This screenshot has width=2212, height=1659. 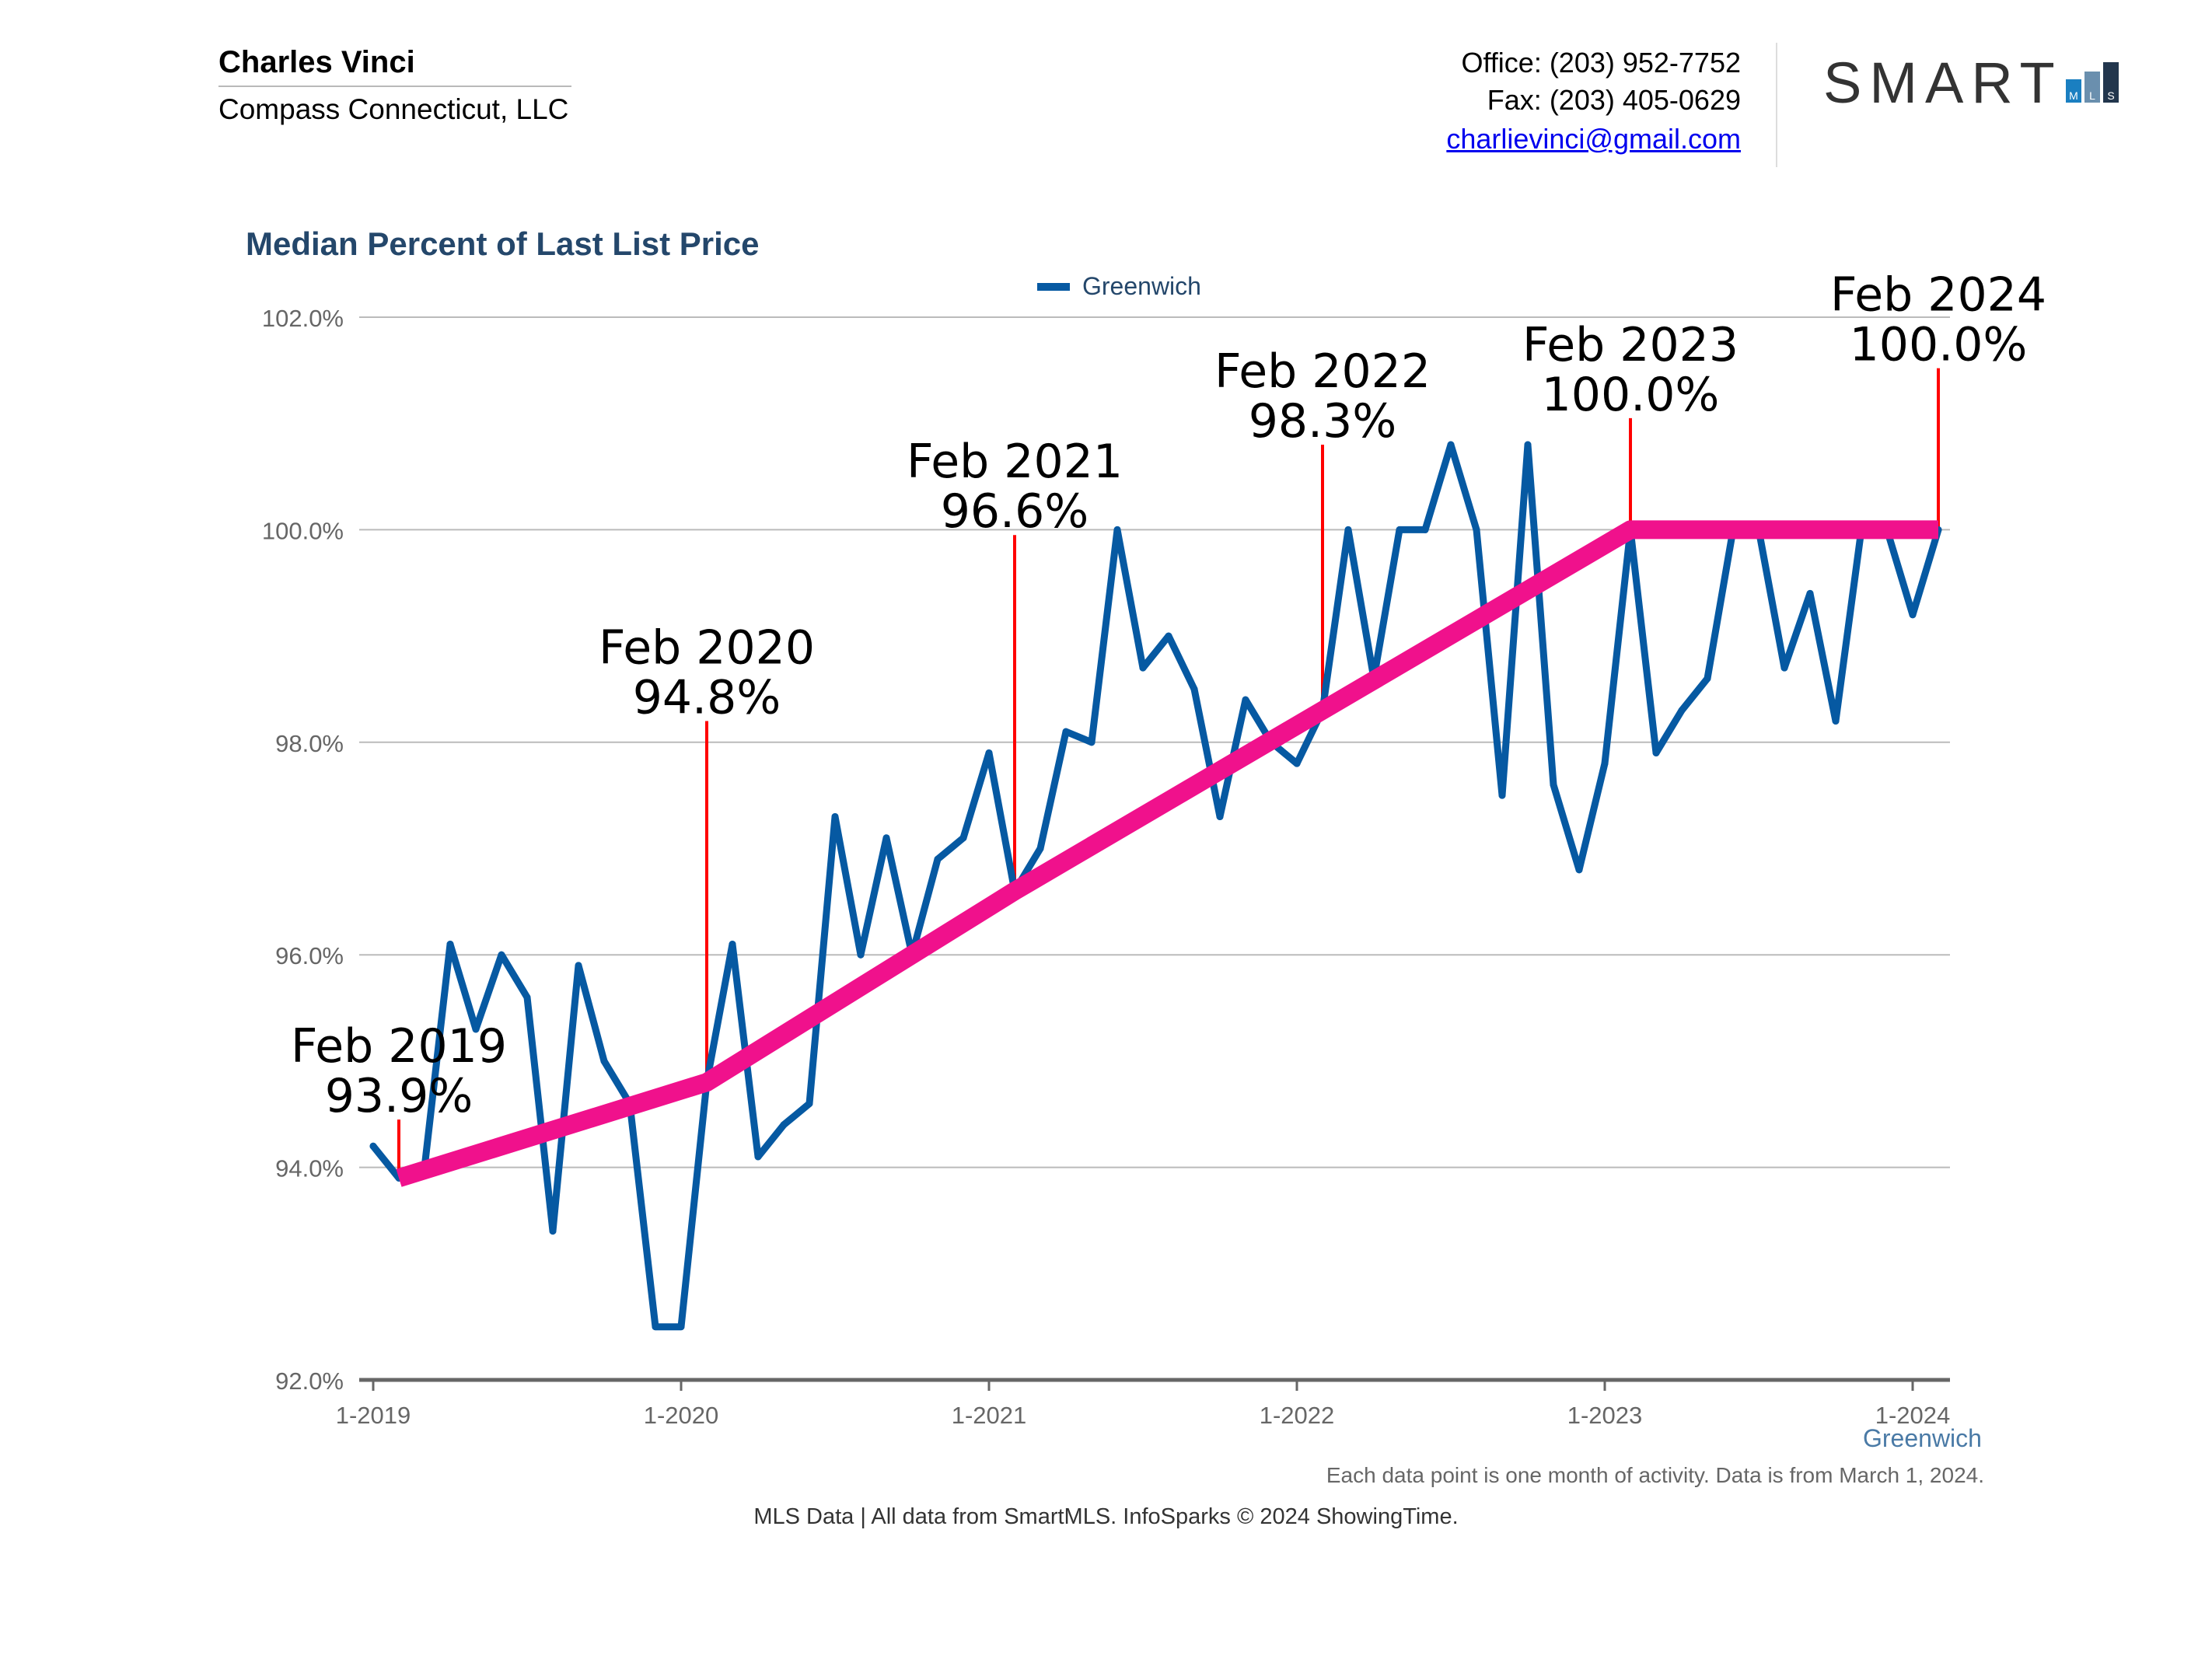 I want to click on chart-legend: Greenwich, so click(x=1119, y=286).